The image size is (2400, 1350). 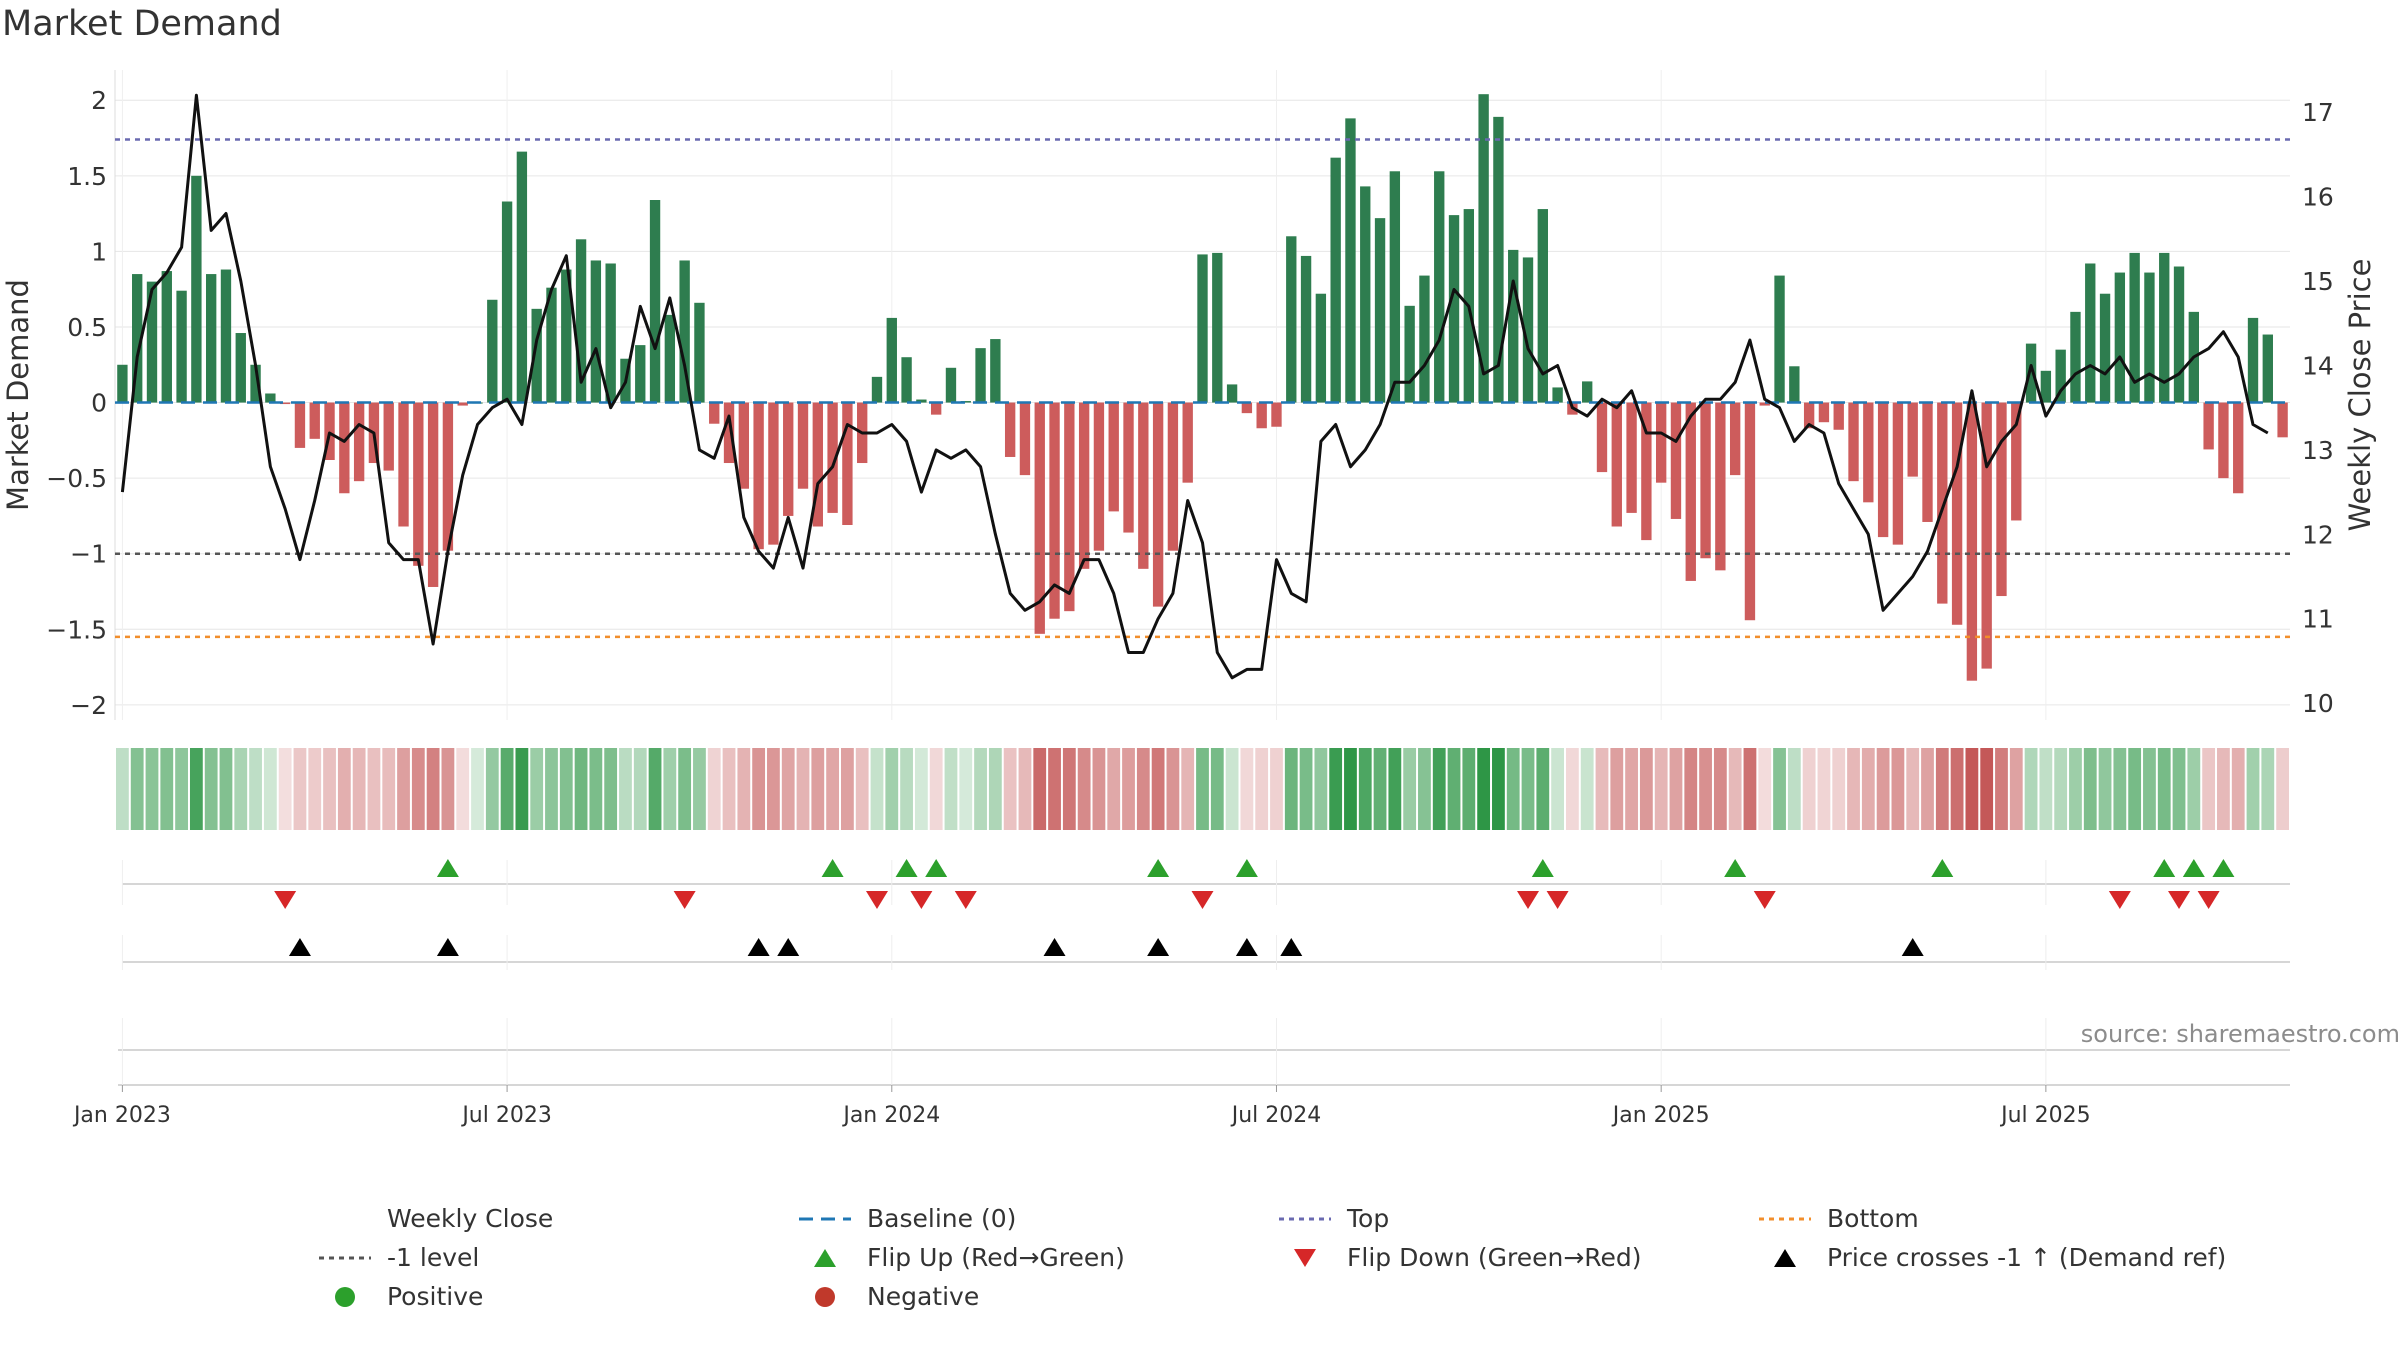 What do you see at coordinates (1494, 1257) in the screenshot?
I see `legend-label: Flip Down (Green→Red)` at bounding box center [1494, 1257].